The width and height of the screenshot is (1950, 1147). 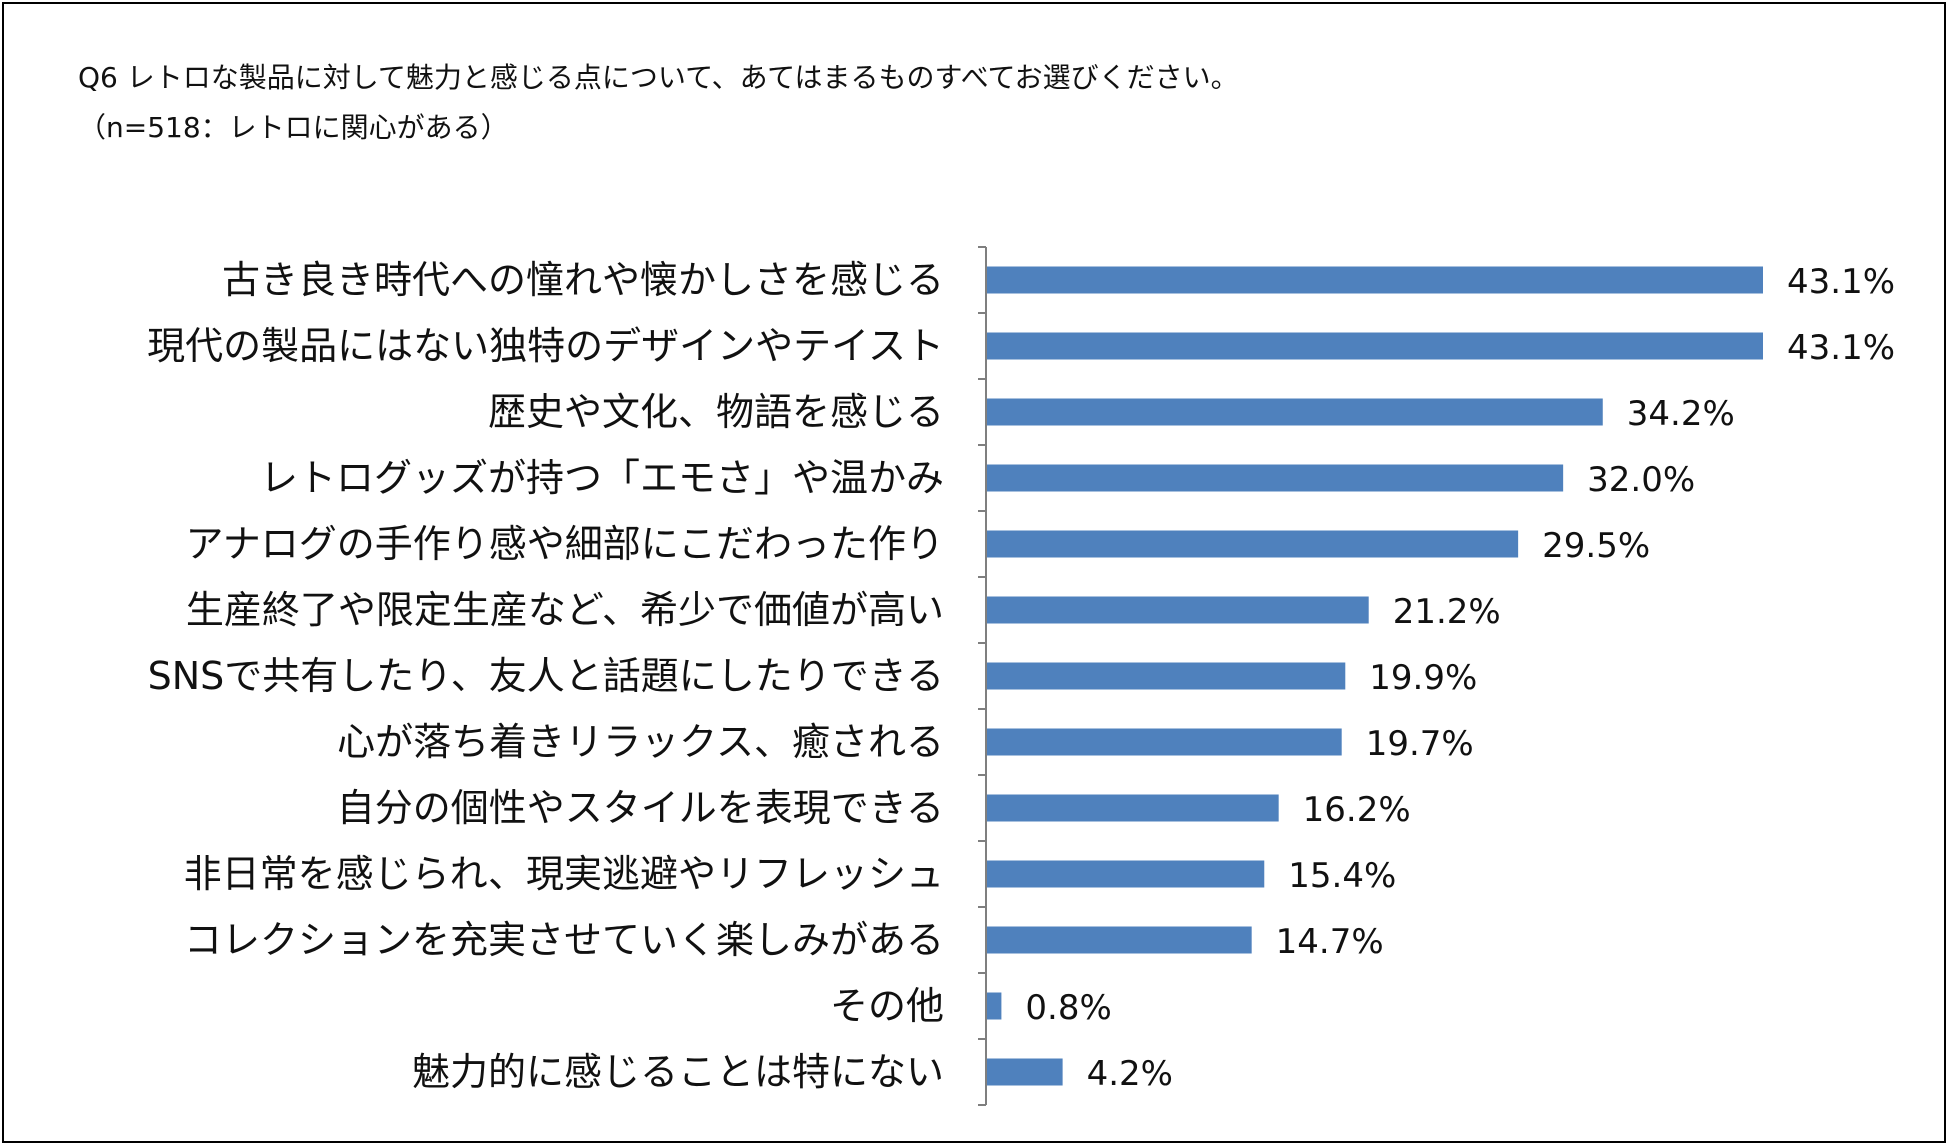 What do you see at coordinates (564, 874) in the screenshot?
I see `category-label: 非日常を感じられ、現実逃避やリフレッシュ` at bounding box center [564, 874].